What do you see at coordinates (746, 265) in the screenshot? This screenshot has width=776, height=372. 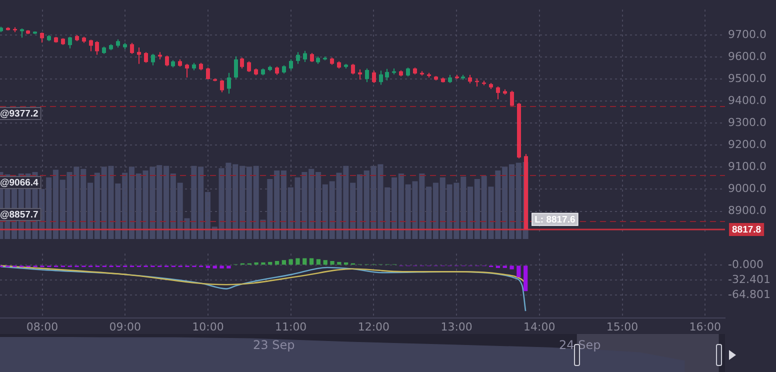 I see `y-tick-label: -0.000` at bounding box center [746, 265].